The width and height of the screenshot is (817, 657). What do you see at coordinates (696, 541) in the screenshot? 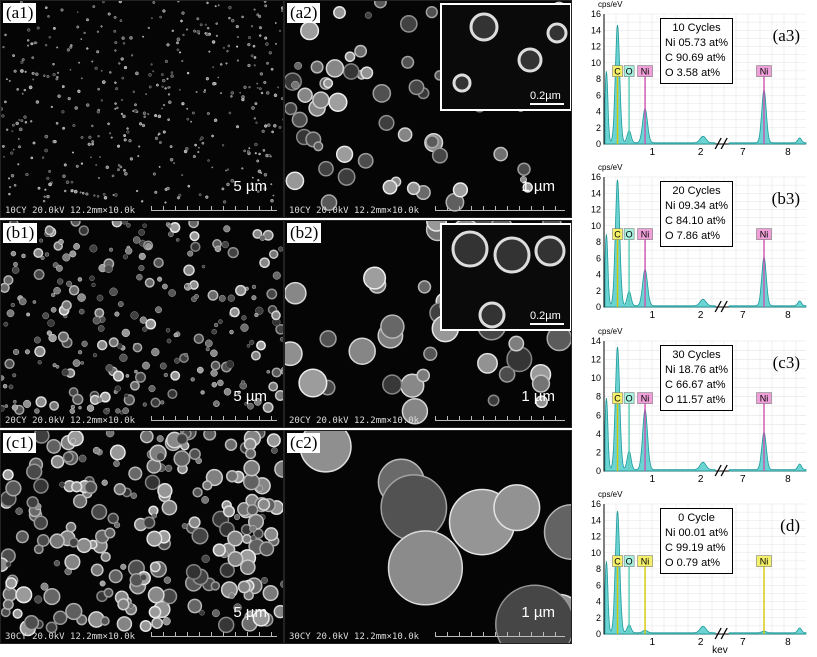
I see `composition-box: 0 Cycle Ni 00.01 at% C 99.19 at% O 0.79 at%` at bounding box center [696, 541].